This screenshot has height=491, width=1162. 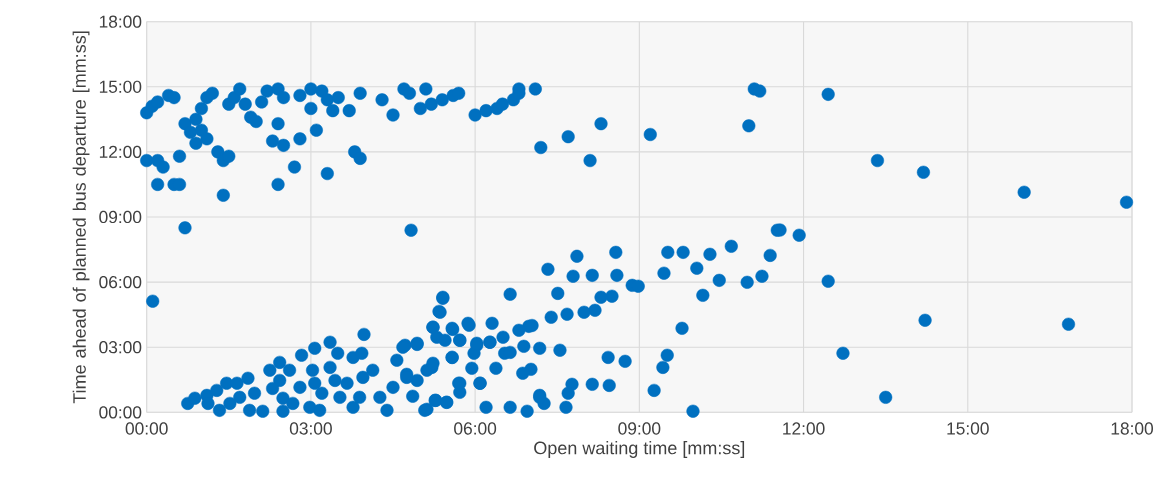 I want to click on x-tick-label: 03:00, so click(x=310, y=428).